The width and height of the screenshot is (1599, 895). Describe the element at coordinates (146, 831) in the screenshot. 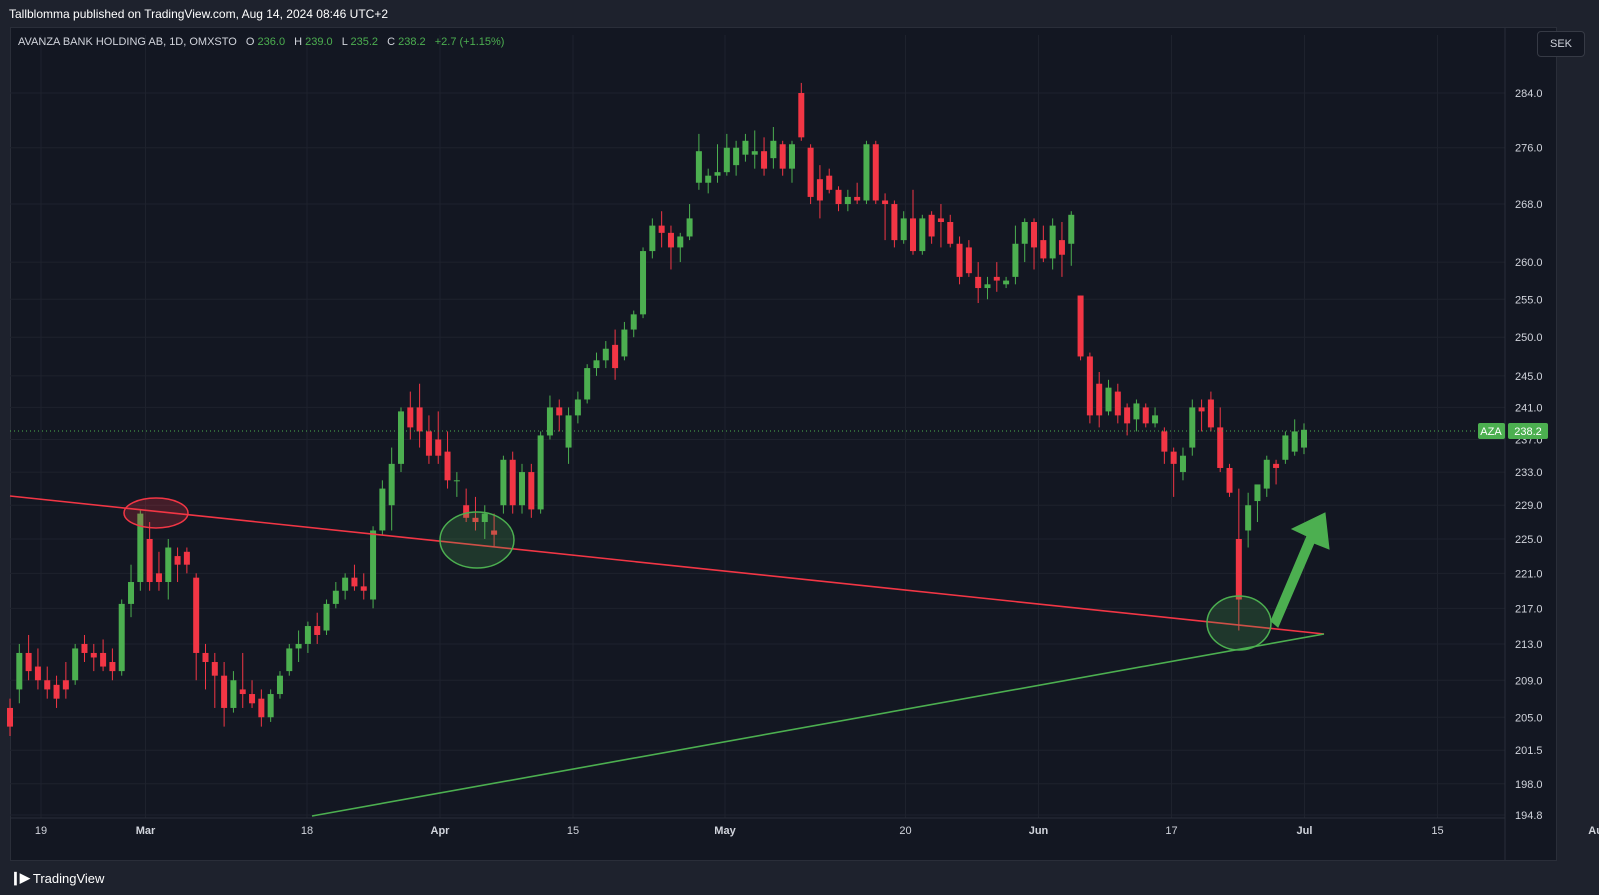

I see `x-tick-label: Mar` at that location.